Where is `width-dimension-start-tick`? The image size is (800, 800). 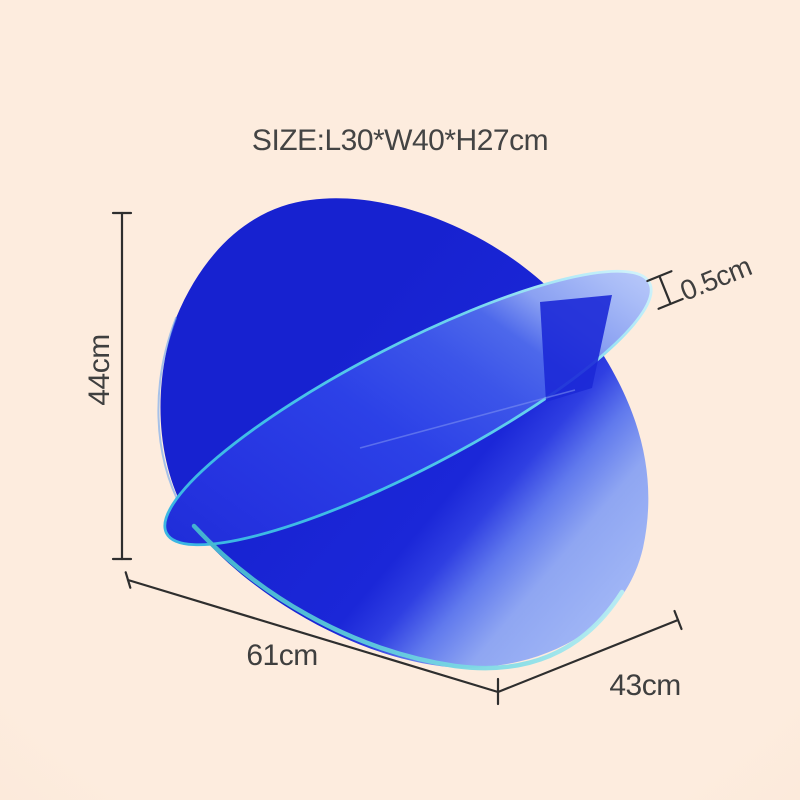
width-dimension-start-tick is located at coordinates (128, 580).